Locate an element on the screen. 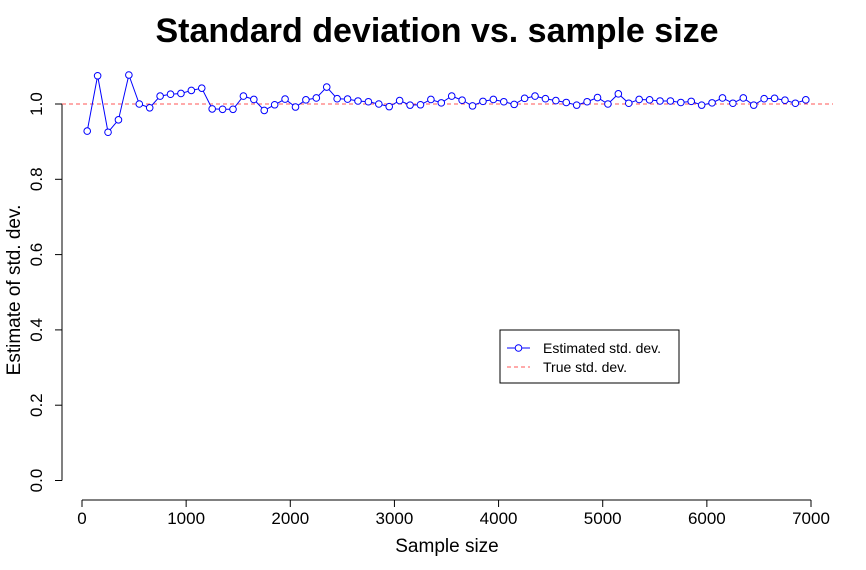 This screenshot has width=866, height=570. legend-label-estimated: Estimated std. dev. is located at coordinates (602, 348).